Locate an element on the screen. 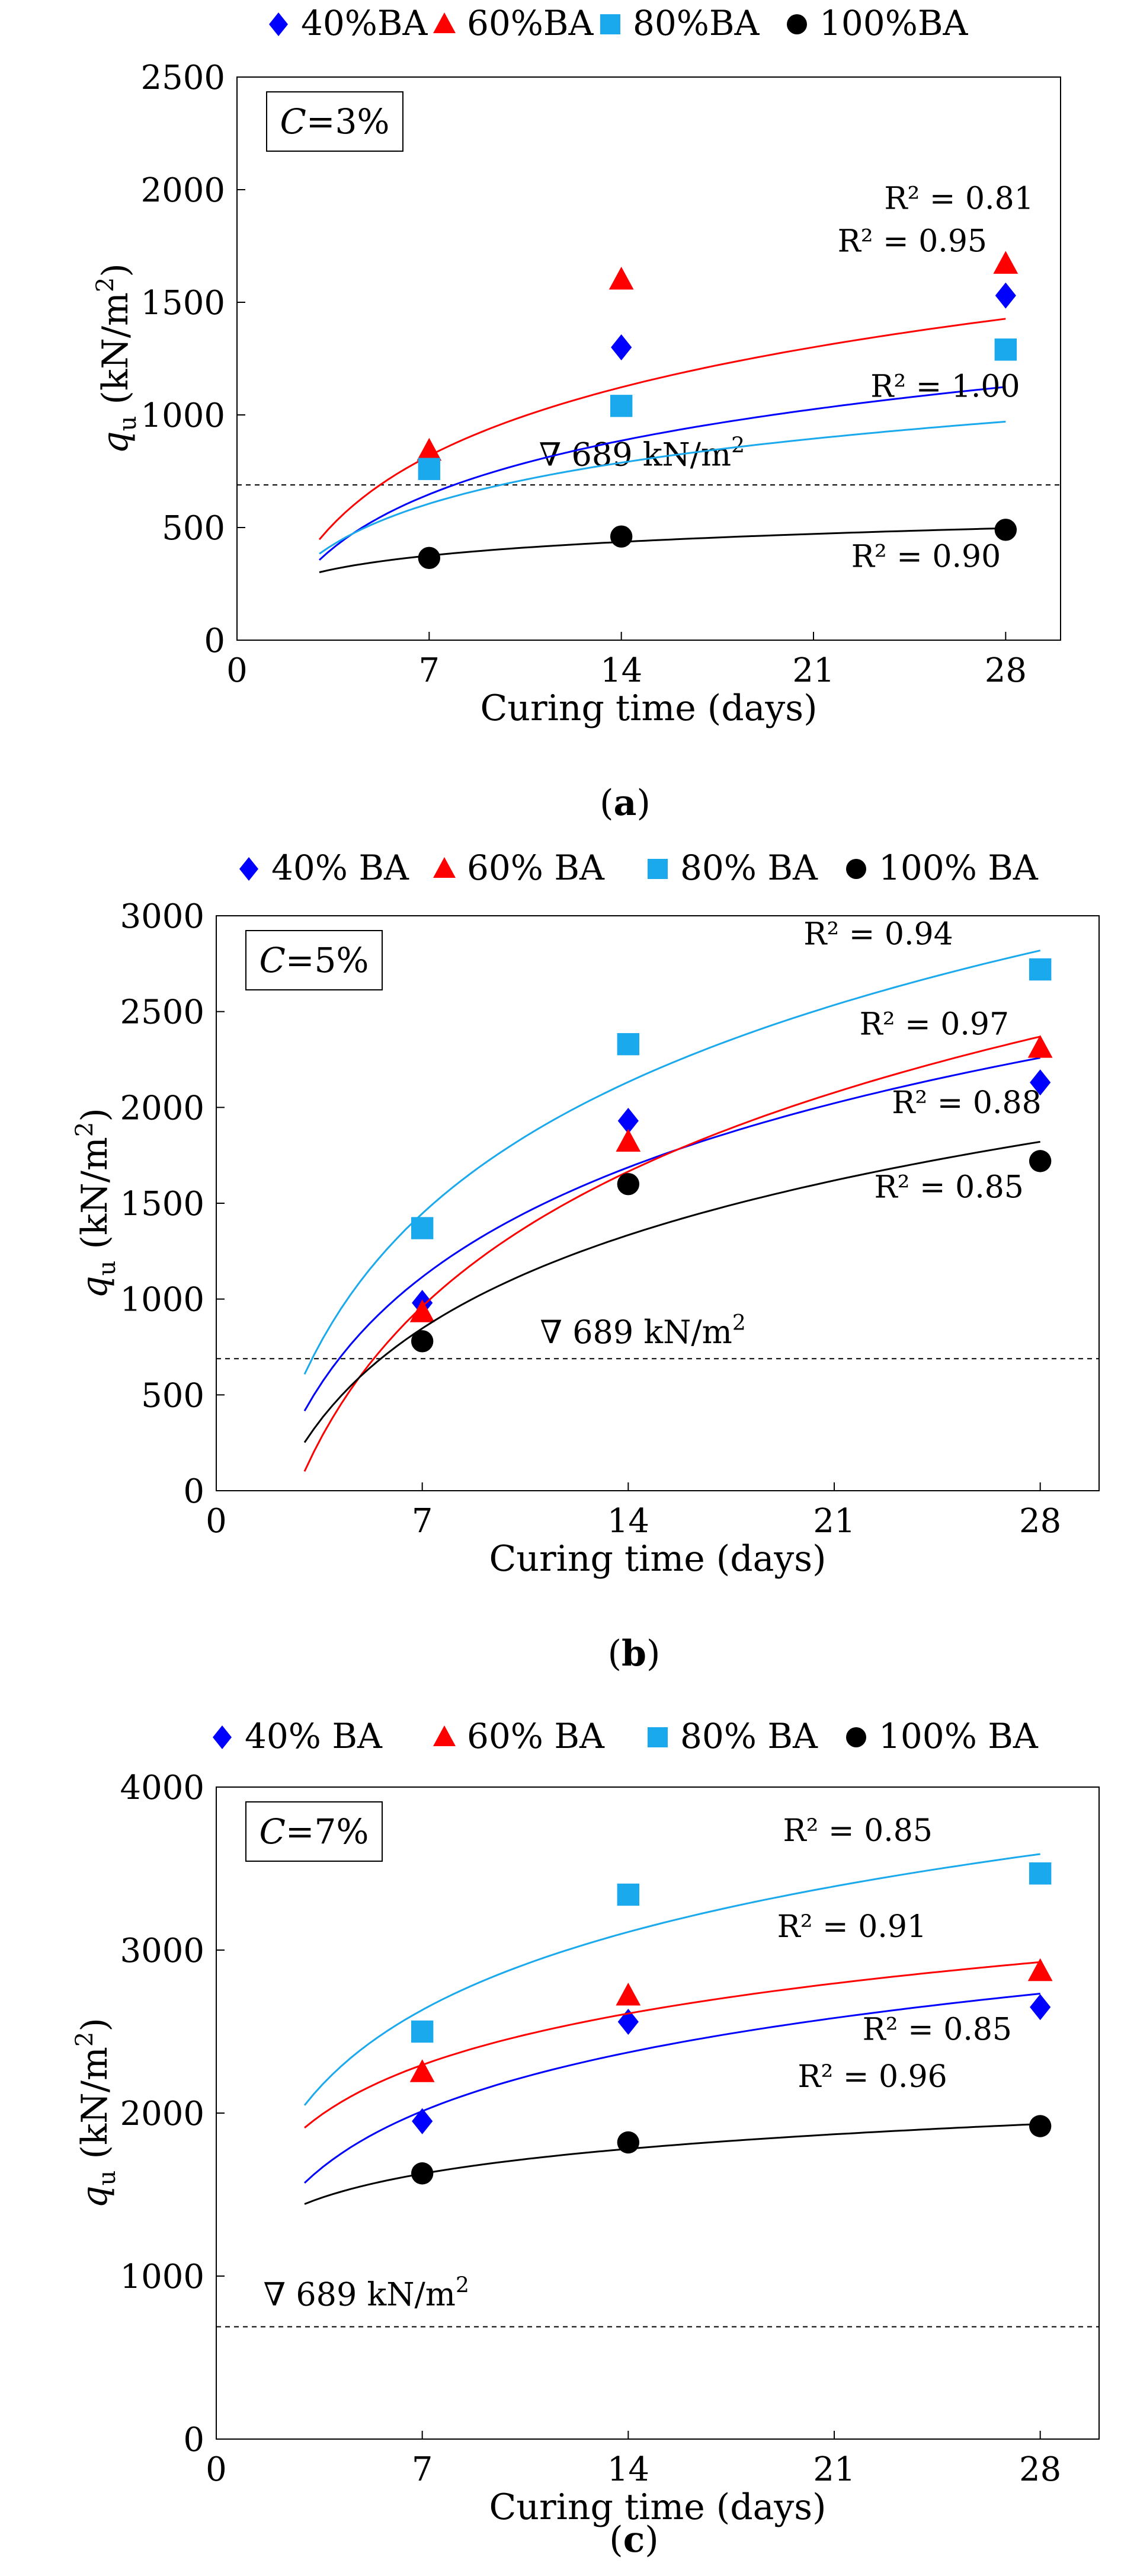 The width and height of the screenshot is (1121, 2576). y-tick-label: 0 is located at coordinates (193, 2440).